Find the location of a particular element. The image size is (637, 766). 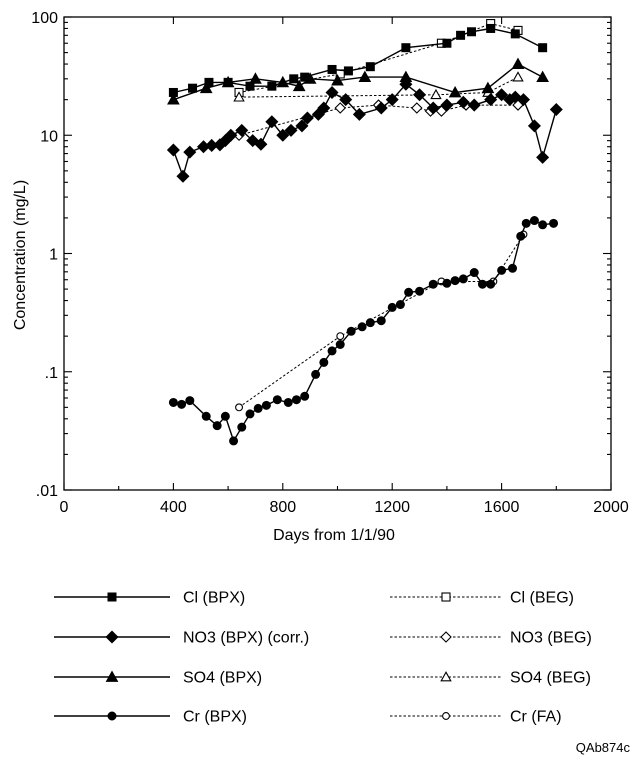

legend-label: NO3 (BEG) is located at coordinates (551, 638).